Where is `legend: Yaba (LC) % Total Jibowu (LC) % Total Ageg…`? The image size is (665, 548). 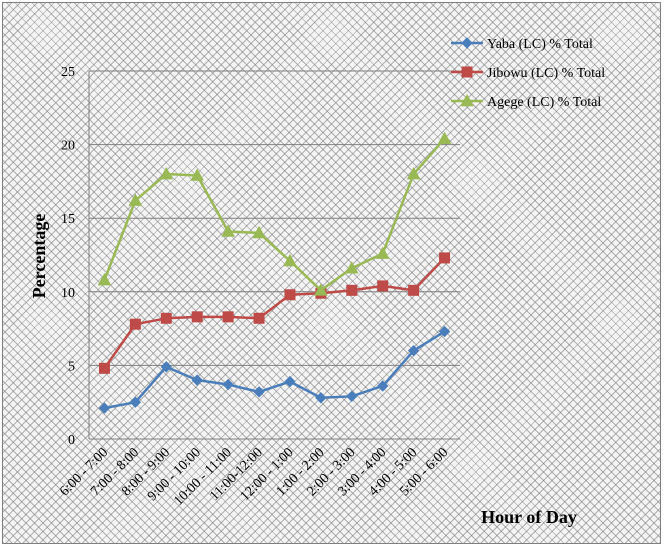
legend: Yaba (LC) % Total Jibowu (LC) % Total Ageg… is located at coordinates (528, 73).